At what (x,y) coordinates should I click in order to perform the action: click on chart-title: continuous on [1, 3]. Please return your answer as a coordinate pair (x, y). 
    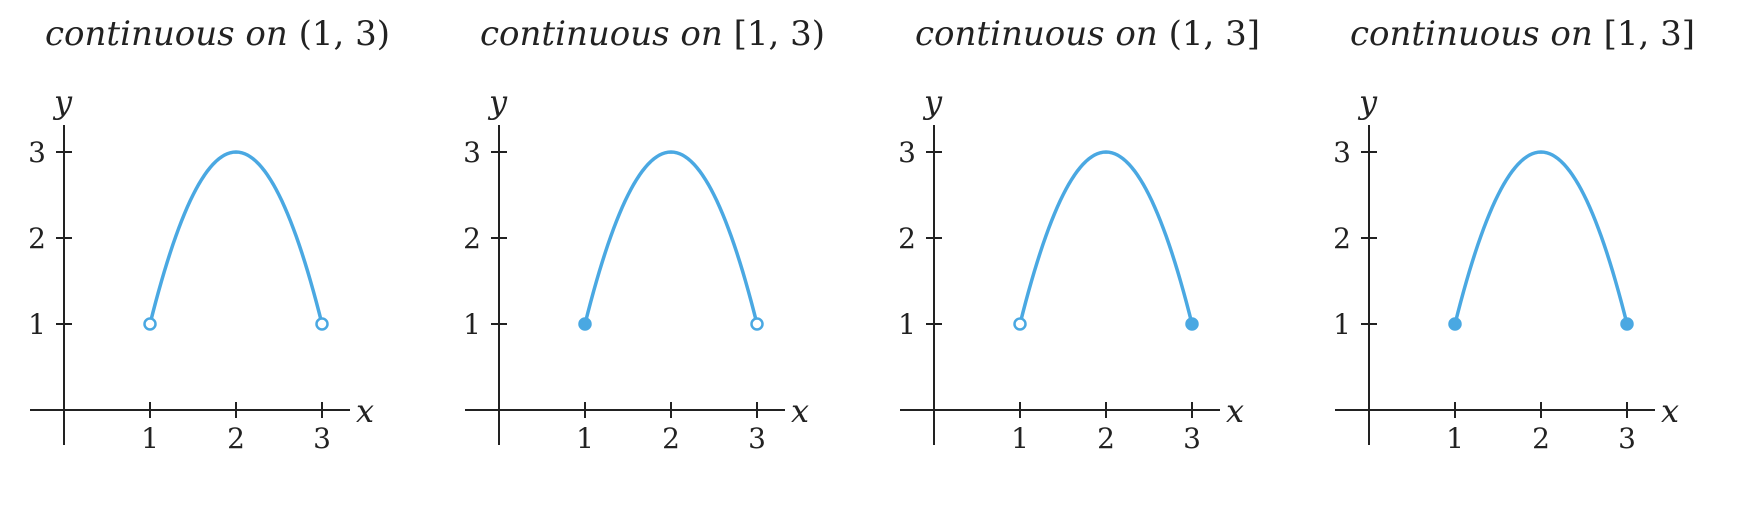
    Looking at the image, I should click on (1522, 34).